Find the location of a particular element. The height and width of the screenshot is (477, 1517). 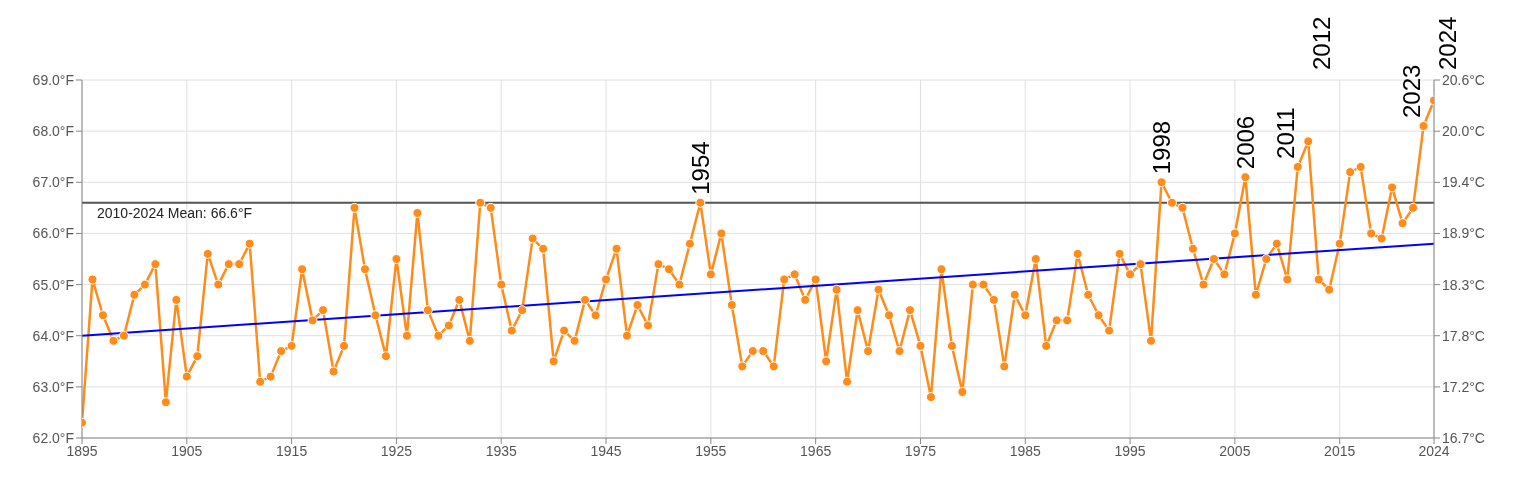

y2-tick-label: 17.2°C is located at coordinates (1463, 386).